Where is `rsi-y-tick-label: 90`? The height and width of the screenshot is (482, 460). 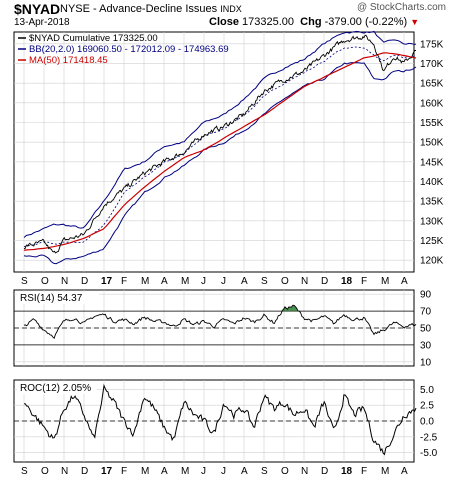 rsi-y-tick-label: 90 is located at coordinates (426, 295).